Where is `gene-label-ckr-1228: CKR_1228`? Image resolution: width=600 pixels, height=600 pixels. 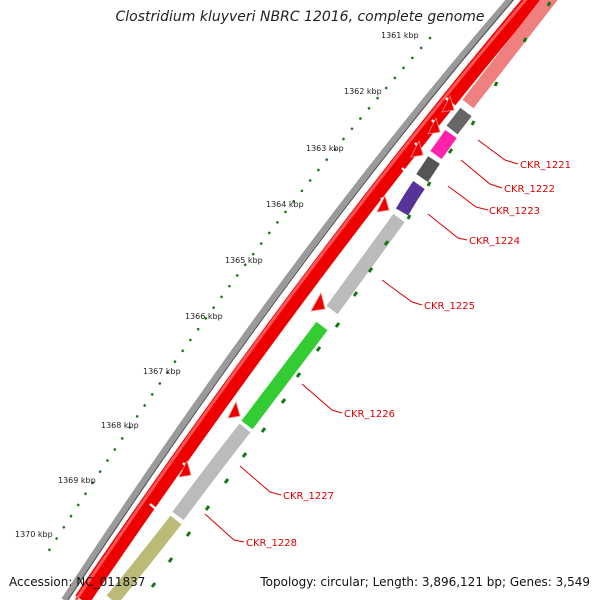
gene-label-ckr-1228: CKR_1228 is located at coordinates (271, 543).